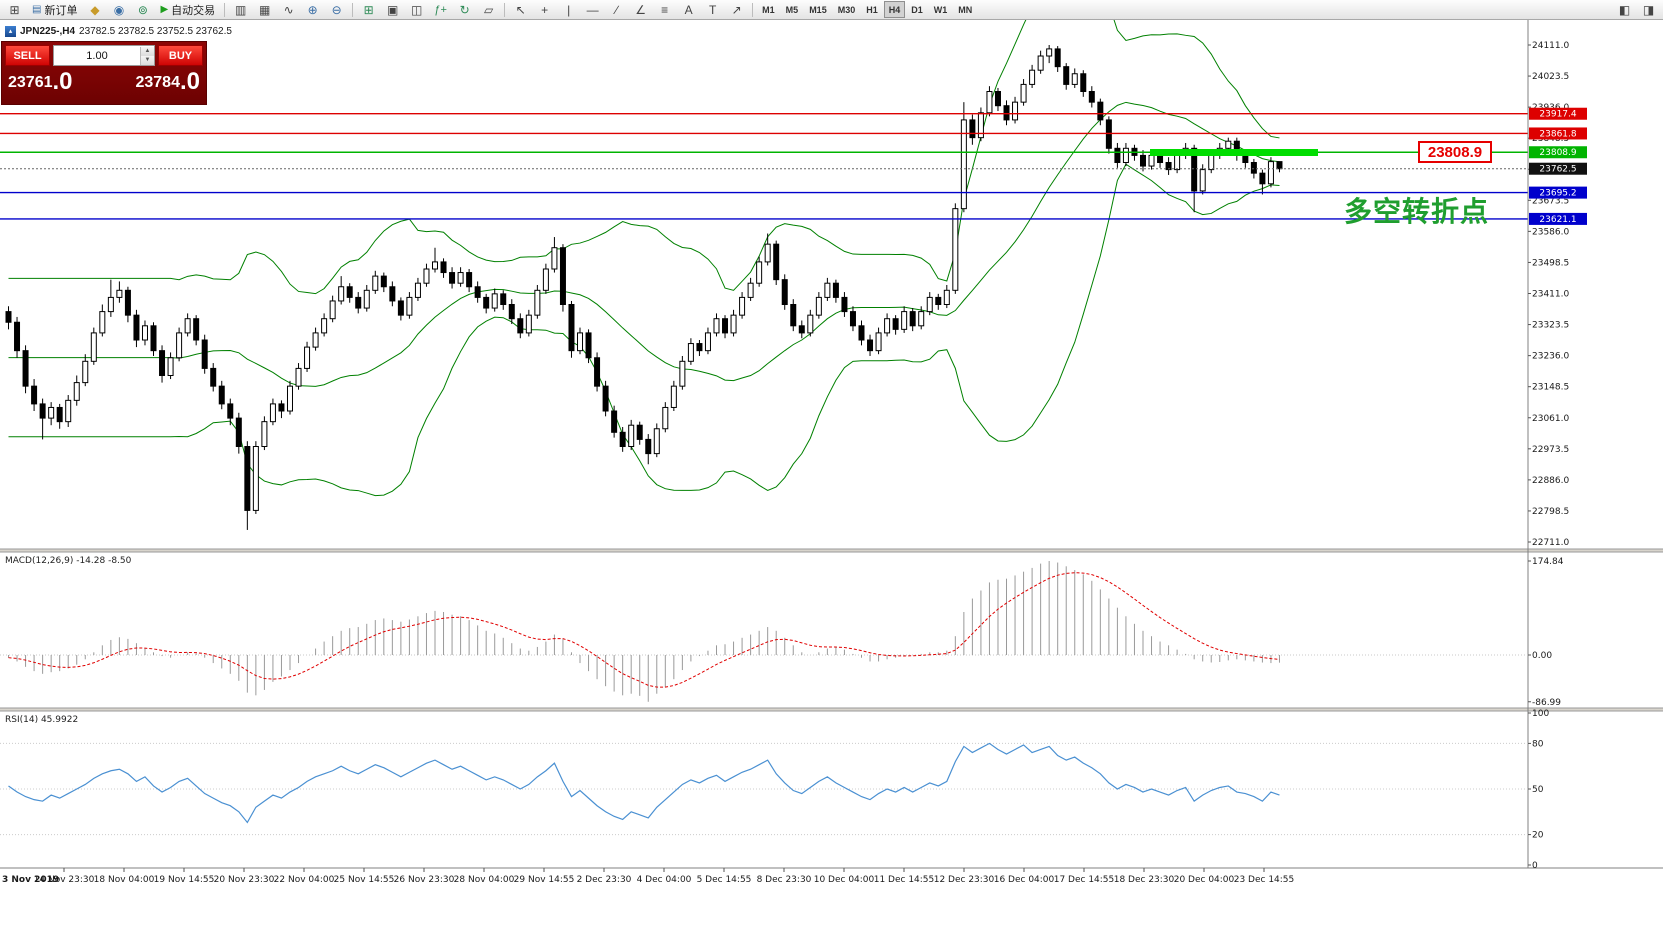 Image resolution: width=1663 pixels, height=945 pixels. Describe the element at coordinates (62, 81) in the screenshot. I see `sell-price-pips: .0` at that location.